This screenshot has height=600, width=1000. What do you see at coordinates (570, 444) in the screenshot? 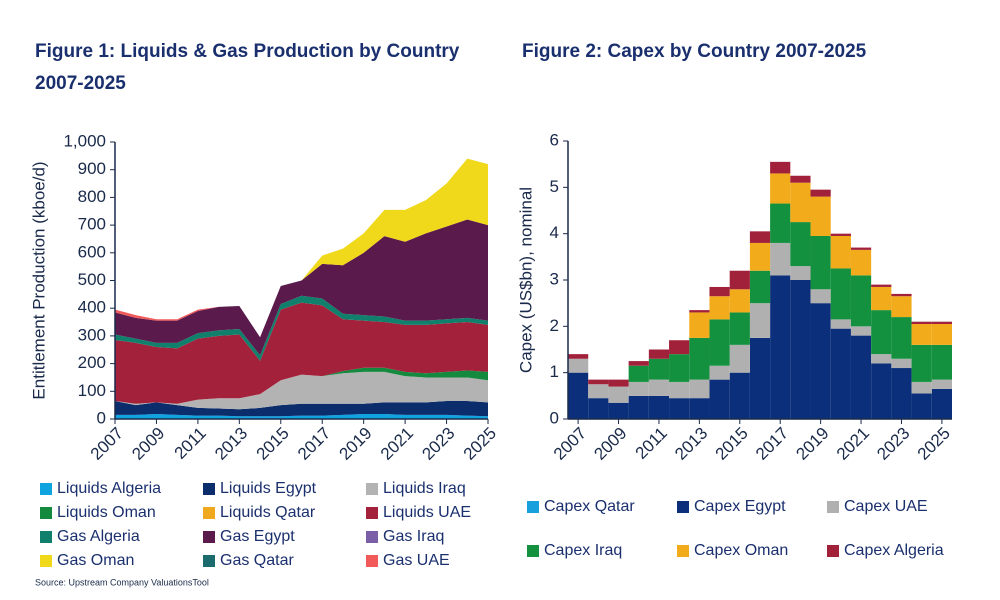
I see `x-tick-label: 2007` at bounding box center [570, 444].